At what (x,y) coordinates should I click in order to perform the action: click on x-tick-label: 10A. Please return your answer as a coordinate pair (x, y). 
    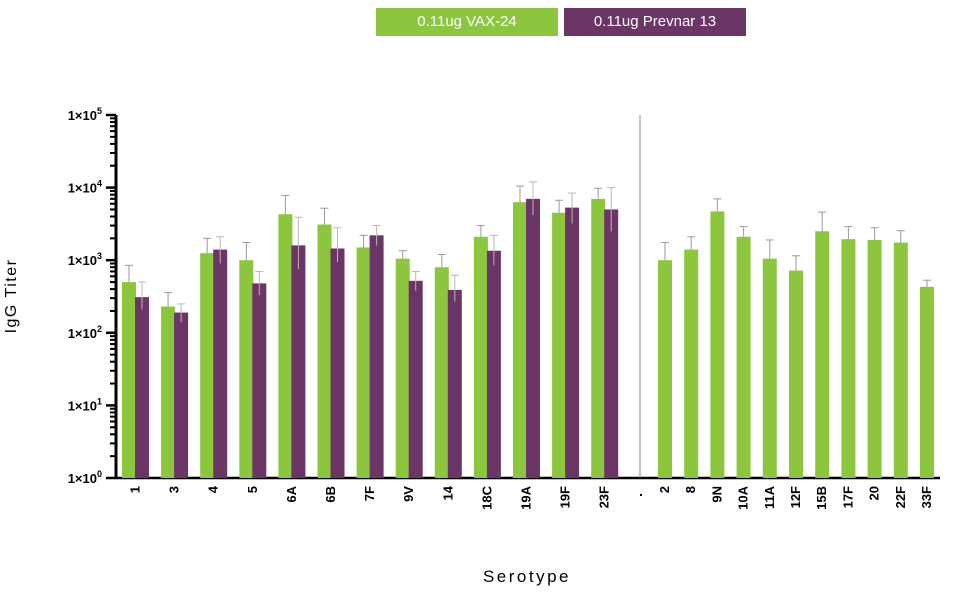
    Looking at the image, I should click on (743, 497).